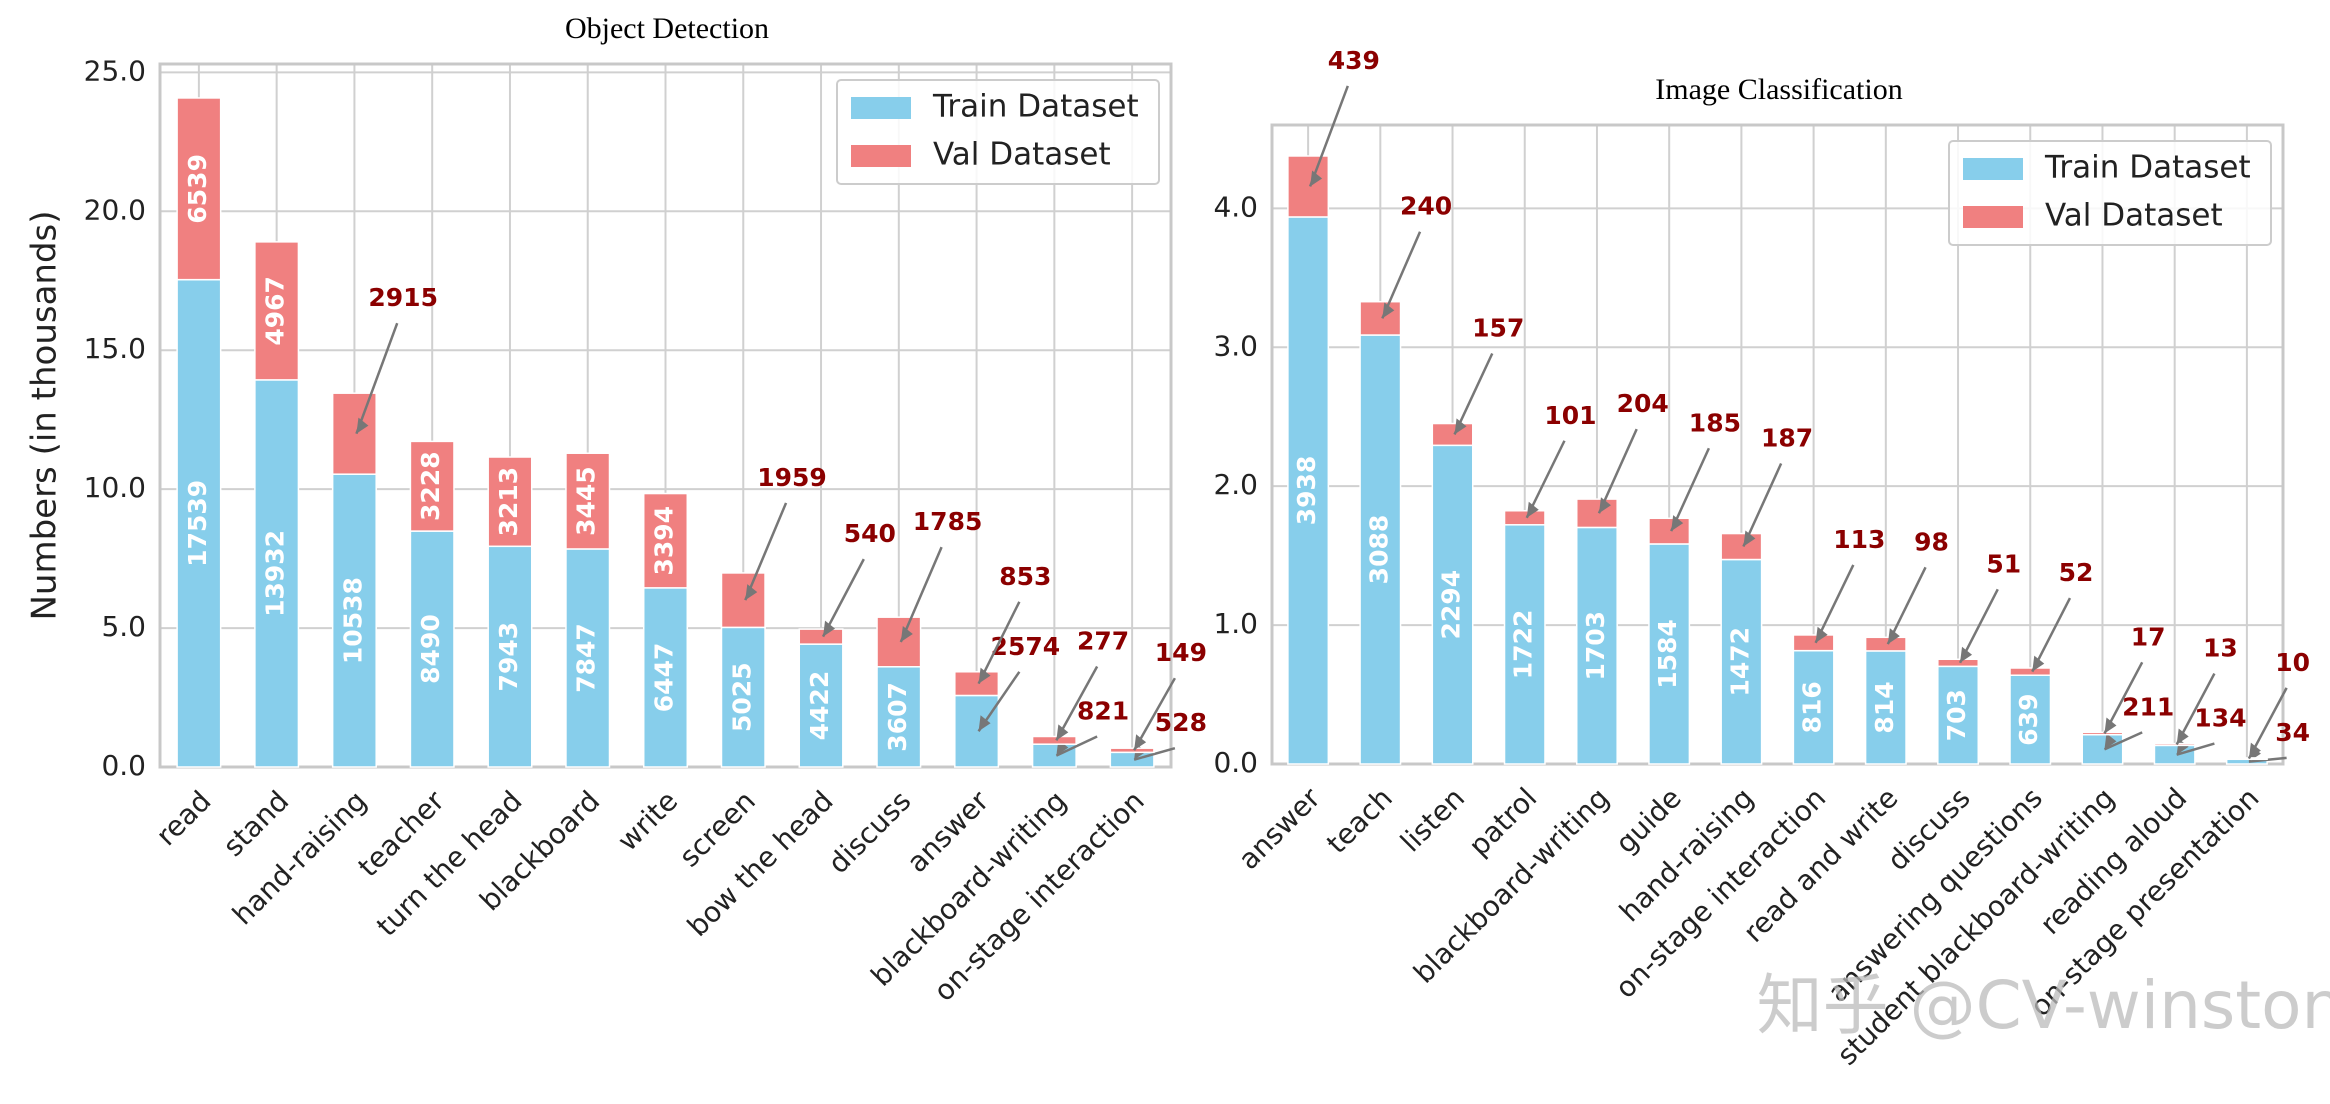 The height and width of the screenshot is (1104, 2330). What do you see at coordinates (1715, 422) in the screenshot?
I see `value-label: 185` at bounding box center [1715, 422].